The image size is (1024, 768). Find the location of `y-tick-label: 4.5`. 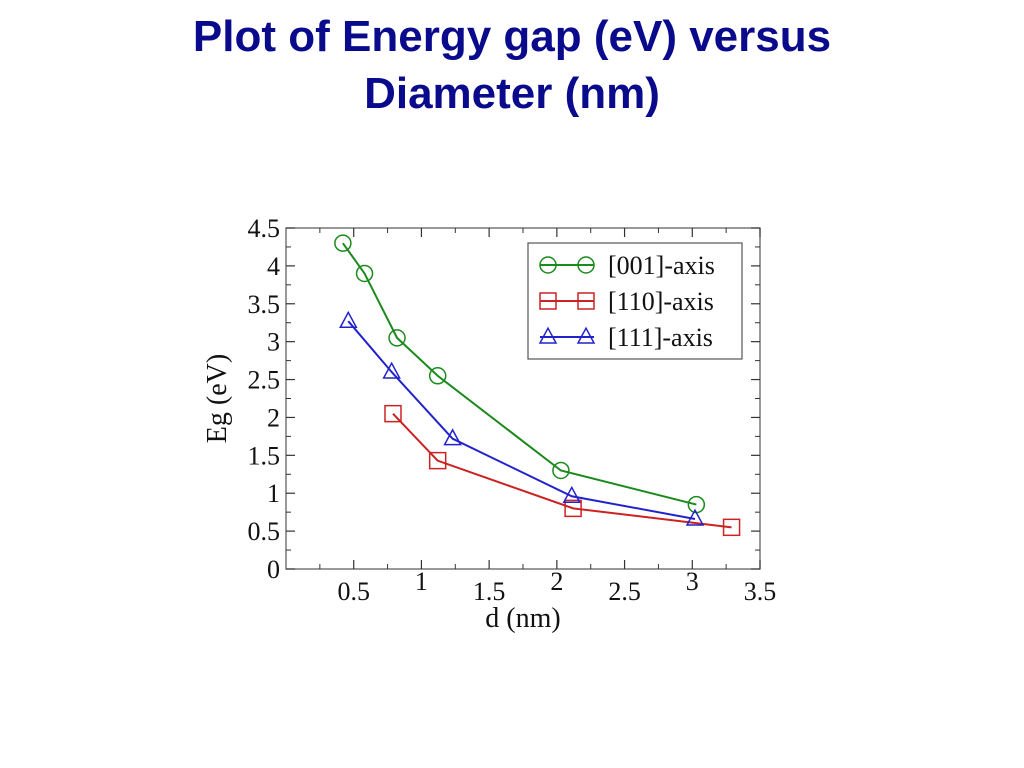

y-tick-label: 4.5 is located at coordinates (264, 228).